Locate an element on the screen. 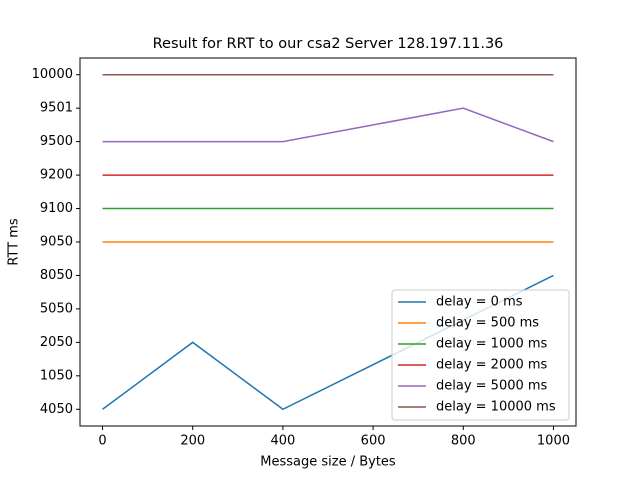 This screenshot has height=483, width=640. legend-label: delay = 500 ms is located at coordinates (487, 323).